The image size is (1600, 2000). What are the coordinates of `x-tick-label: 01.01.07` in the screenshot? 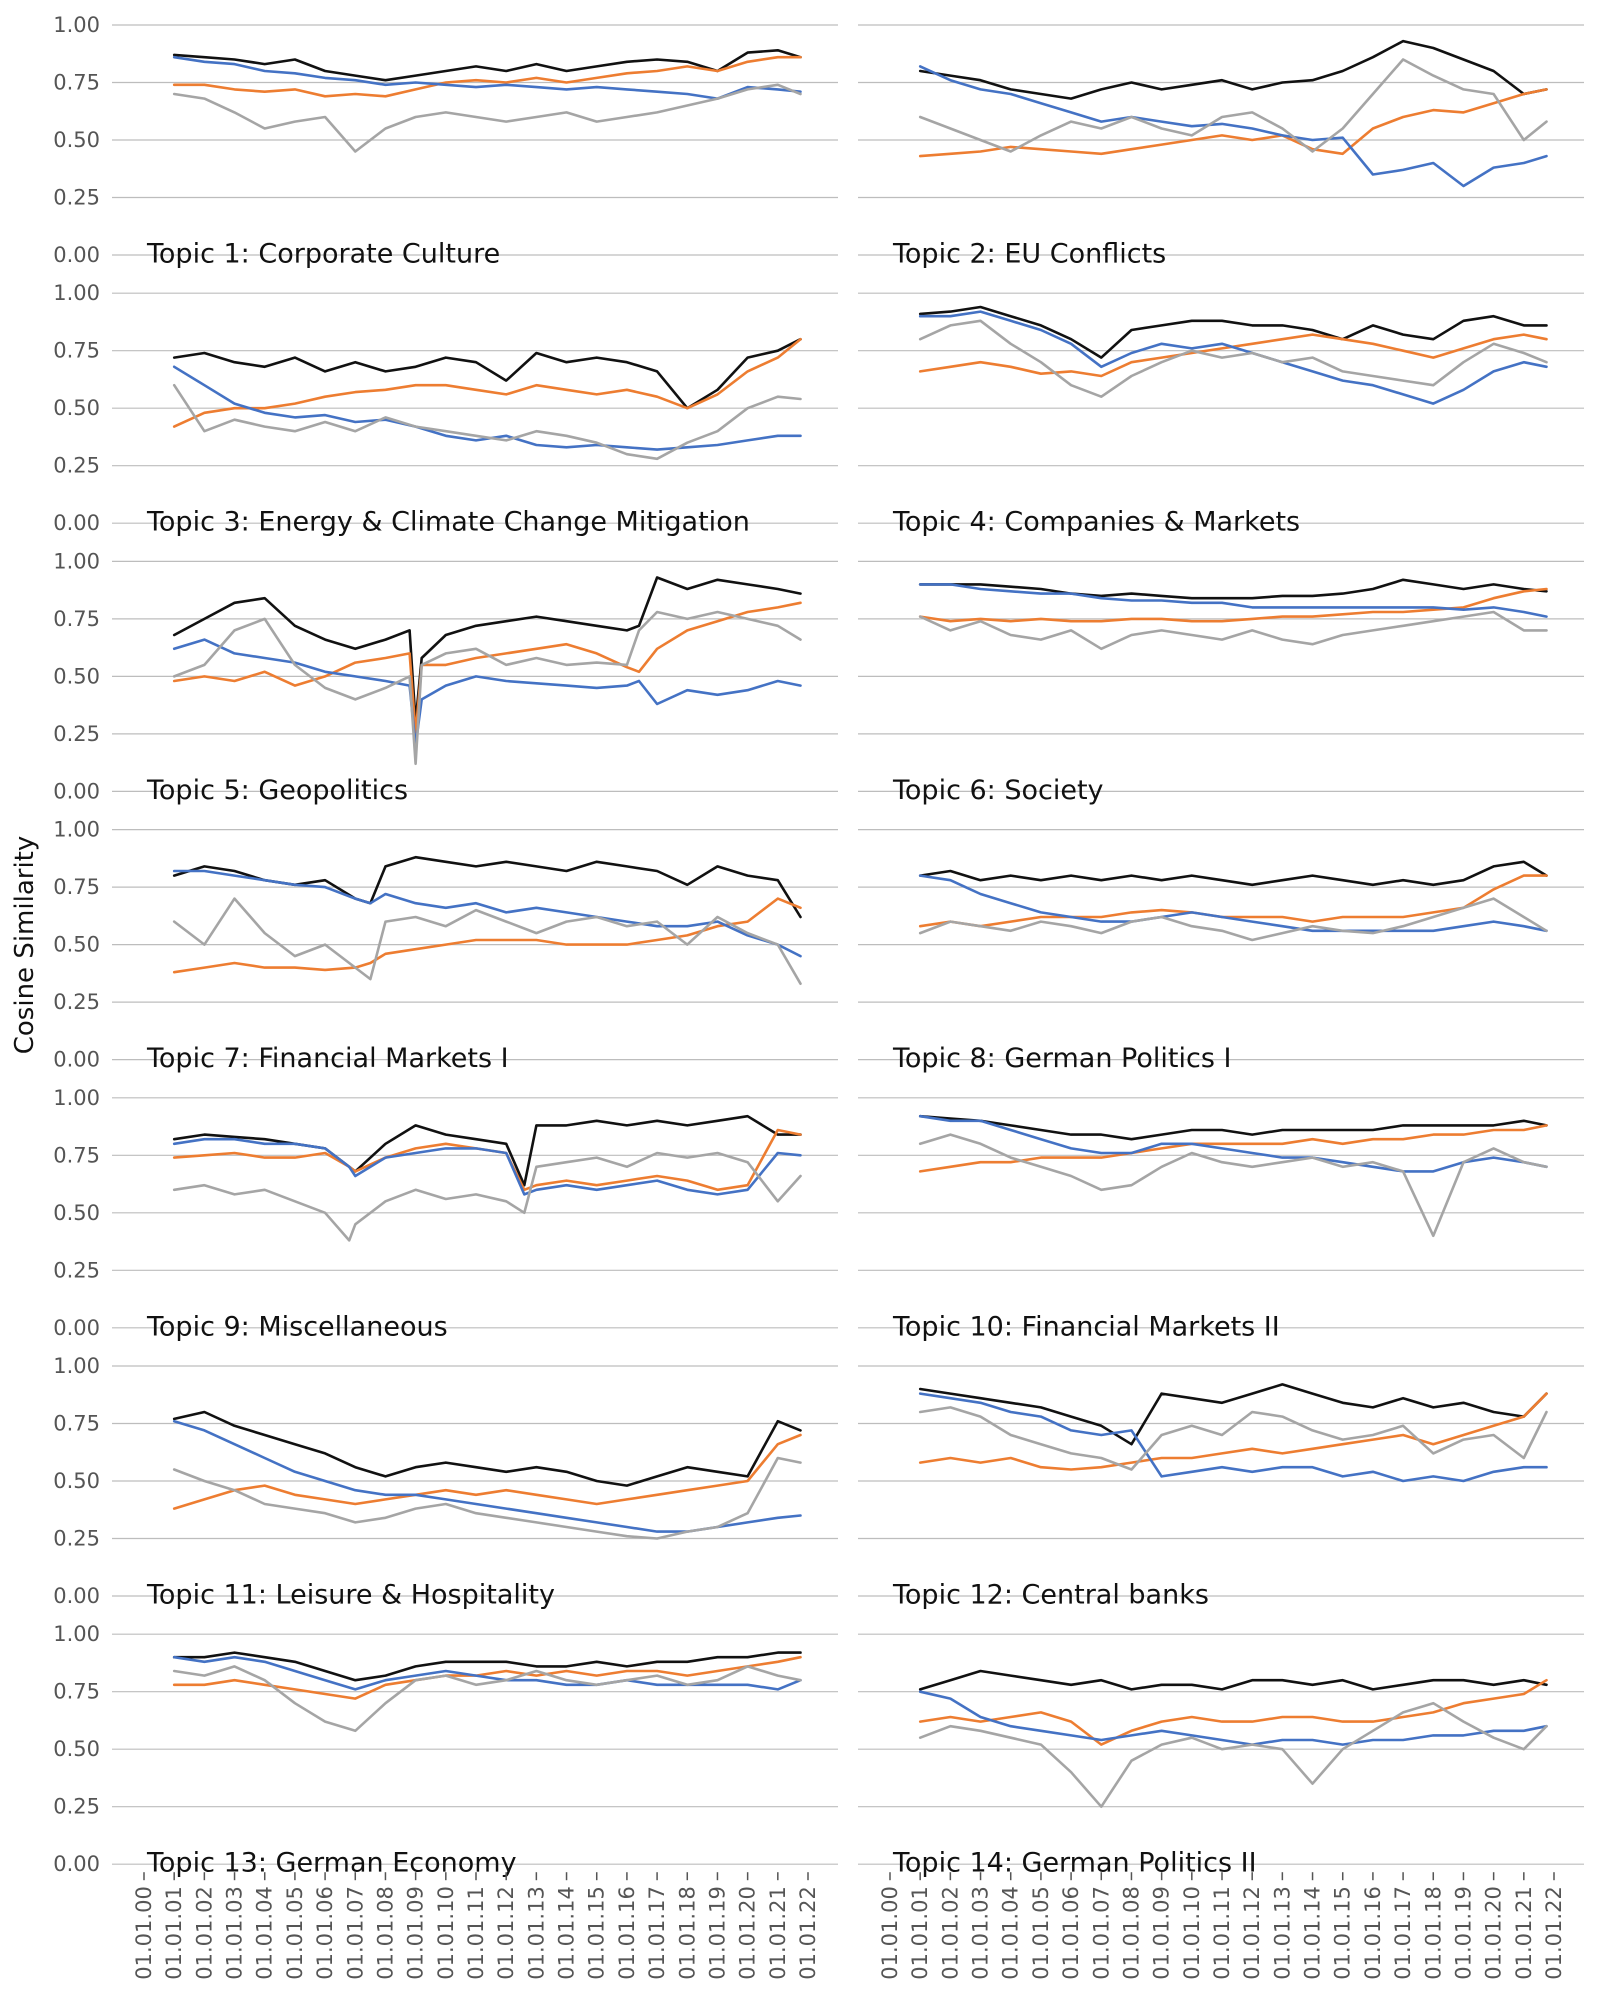 It's located at (355, 1933).